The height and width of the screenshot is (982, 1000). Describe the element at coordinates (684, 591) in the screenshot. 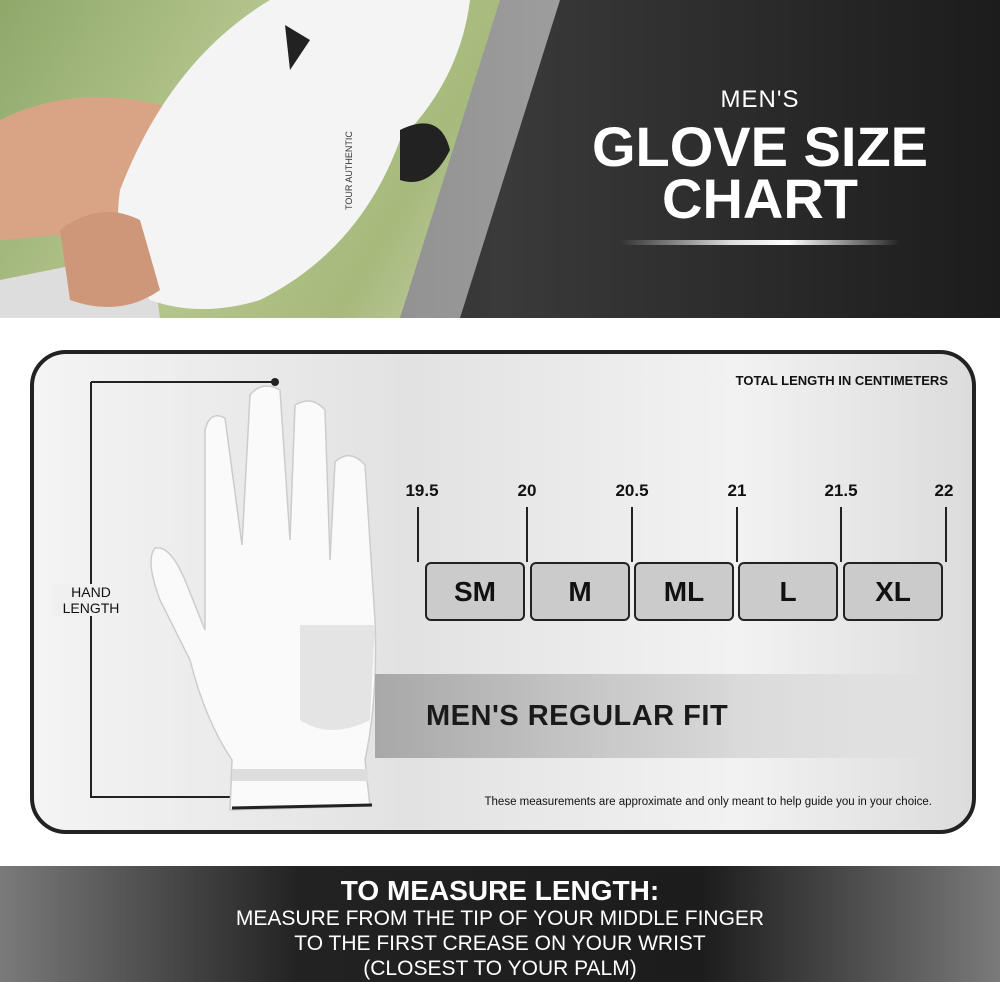

I see `size-box: ML` at that location.